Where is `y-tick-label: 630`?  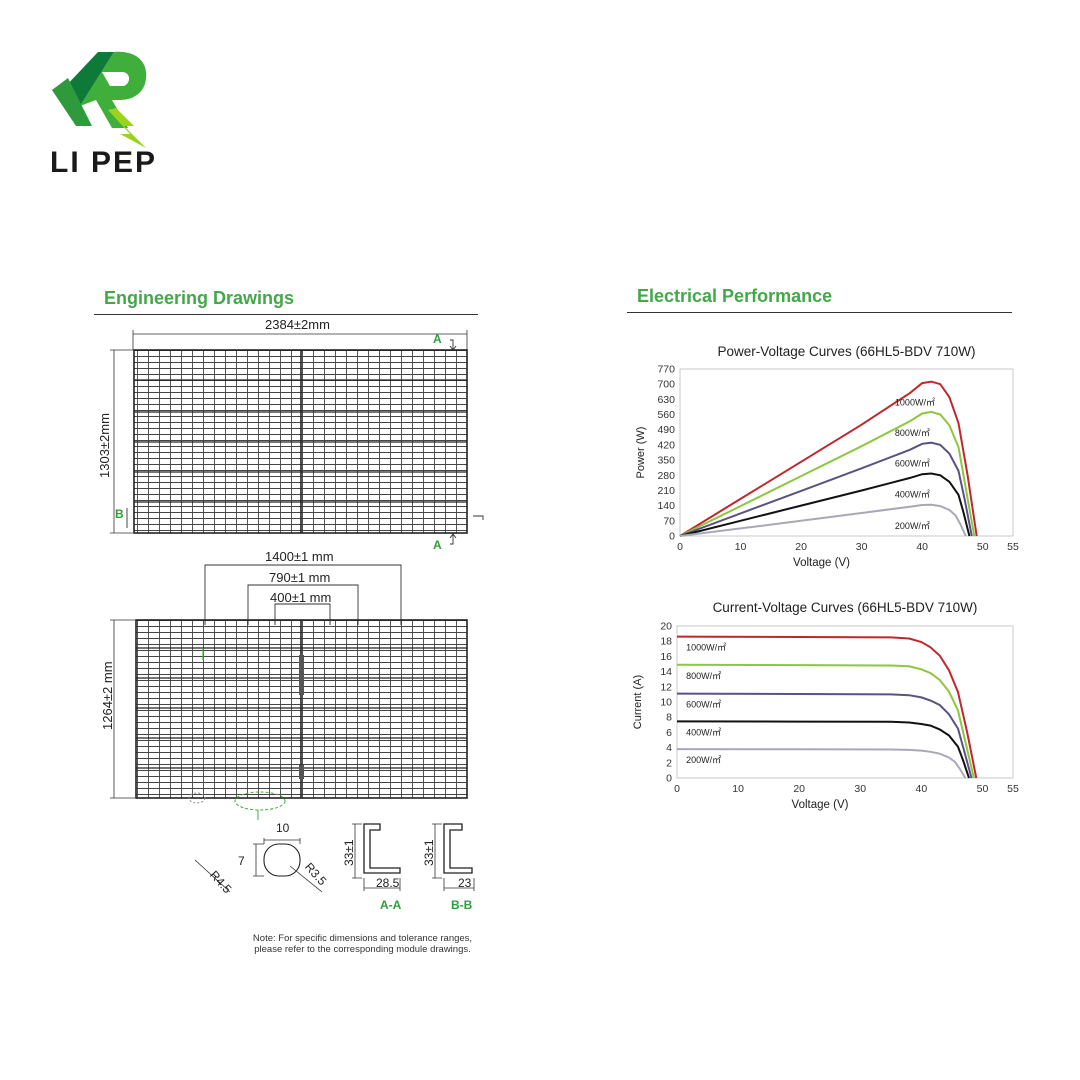 y-tick-label: 630 is located at coordinates (666, 400).